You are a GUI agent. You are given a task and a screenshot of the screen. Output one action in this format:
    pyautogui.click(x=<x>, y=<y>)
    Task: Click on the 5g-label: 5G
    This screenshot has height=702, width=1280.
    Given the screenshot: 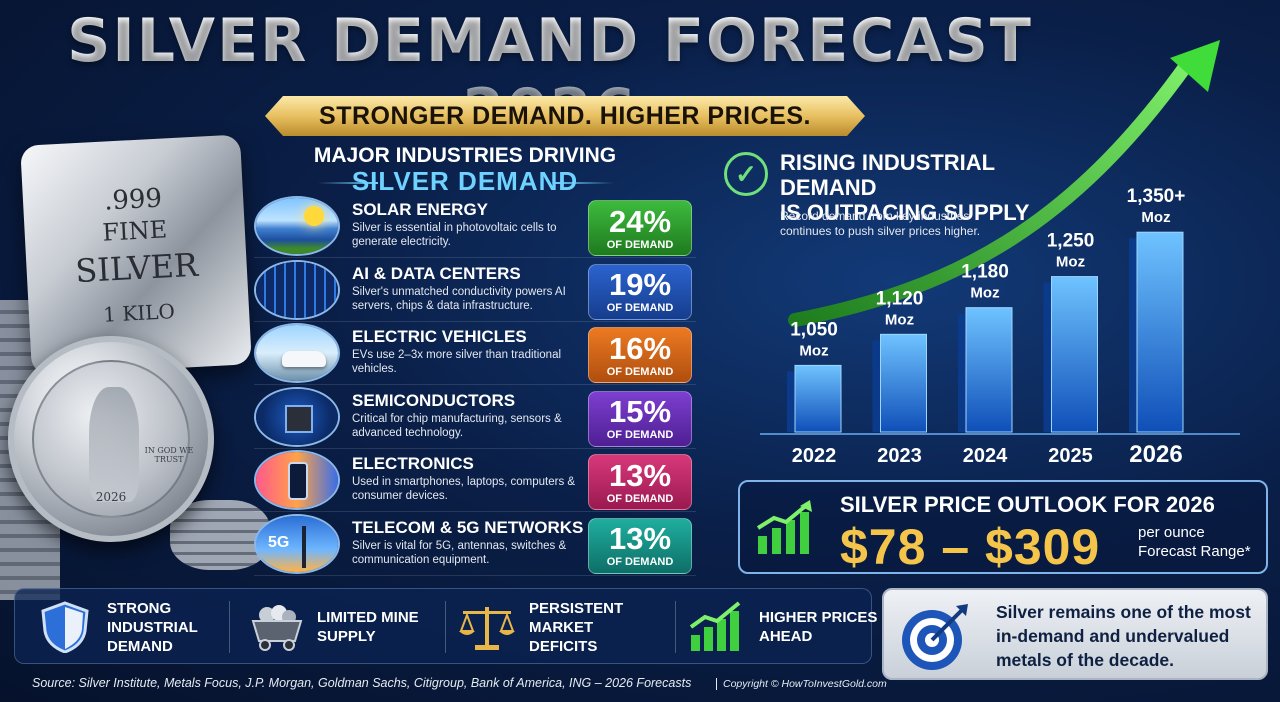 What is the action you would take?
    pyautogui.click(x=279, y=542)
    